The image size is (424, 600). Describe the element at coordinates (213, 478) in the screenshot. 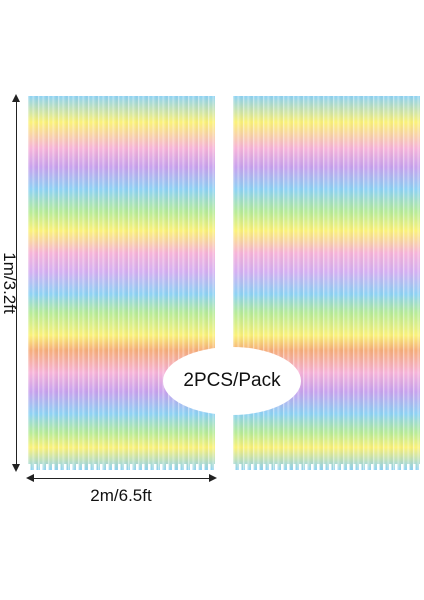

I see `arrow-right-icon` at that location.